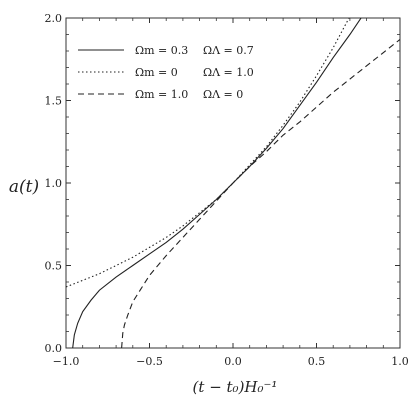  Describe the element at coordinates (149, 361) in the screenshot. I see `x-tick-label: −0.5` at that location.